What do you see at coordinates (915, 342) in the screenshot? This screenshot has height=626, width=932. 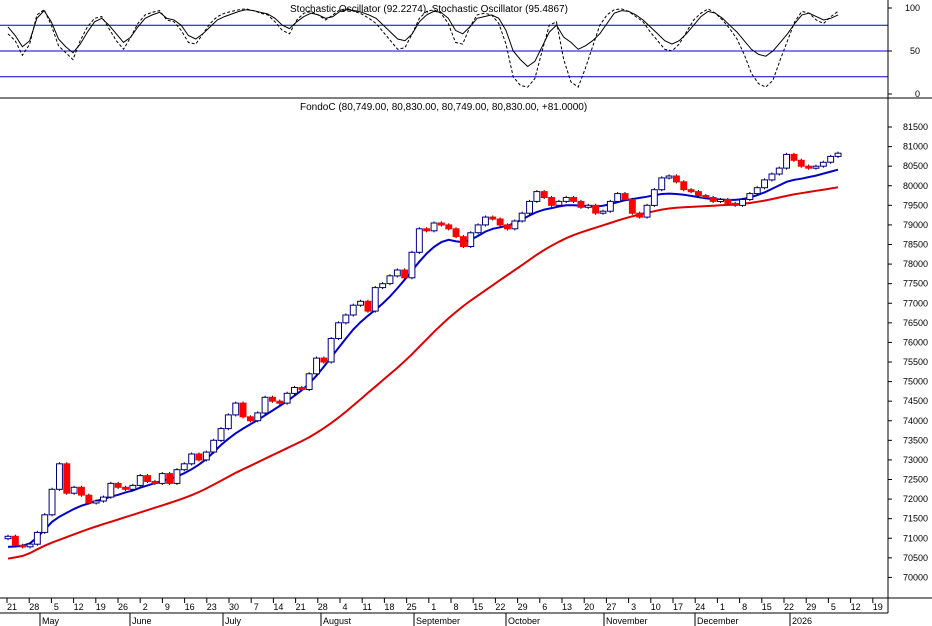 I see `price-y-tick-label: 76000` at bounding box center [915, 342].